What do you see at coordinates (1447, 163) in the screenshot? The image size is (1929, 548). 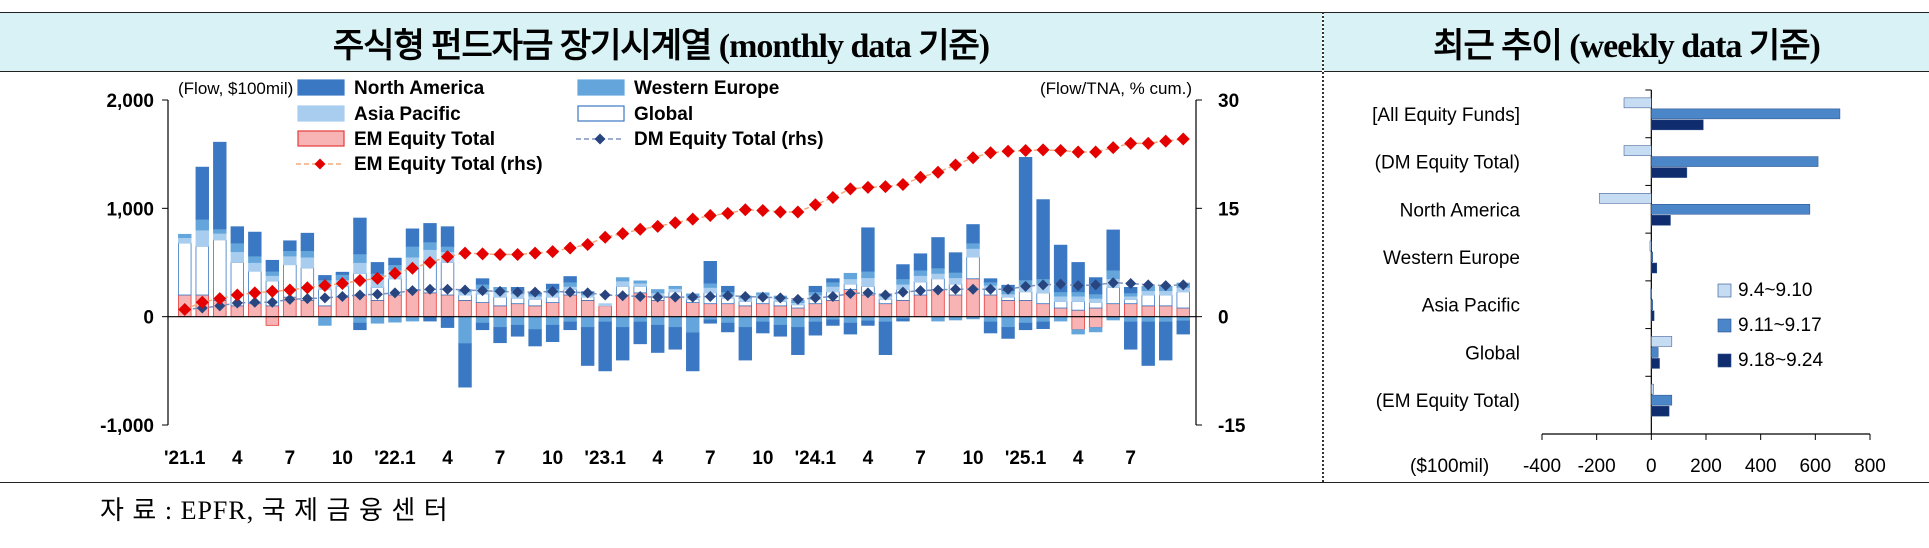 I see `category-label: (DM Equity Total)` at bounding box center [1447, 163].